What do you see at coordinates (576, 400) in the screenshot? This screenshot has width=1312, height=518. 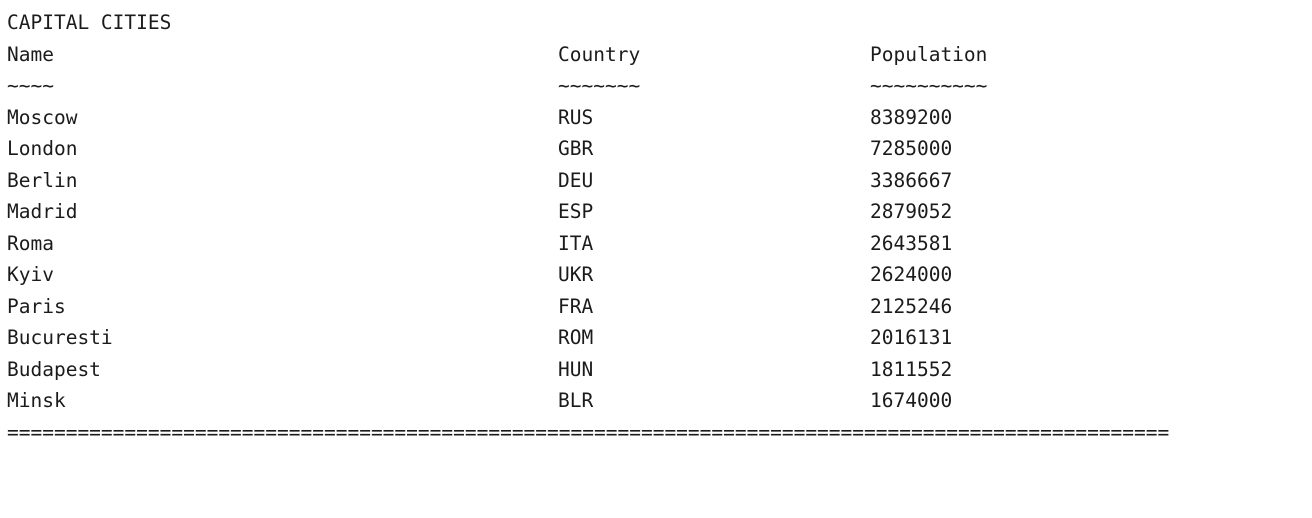 I see `country-code: BLR` at bounding box center [576, 400].